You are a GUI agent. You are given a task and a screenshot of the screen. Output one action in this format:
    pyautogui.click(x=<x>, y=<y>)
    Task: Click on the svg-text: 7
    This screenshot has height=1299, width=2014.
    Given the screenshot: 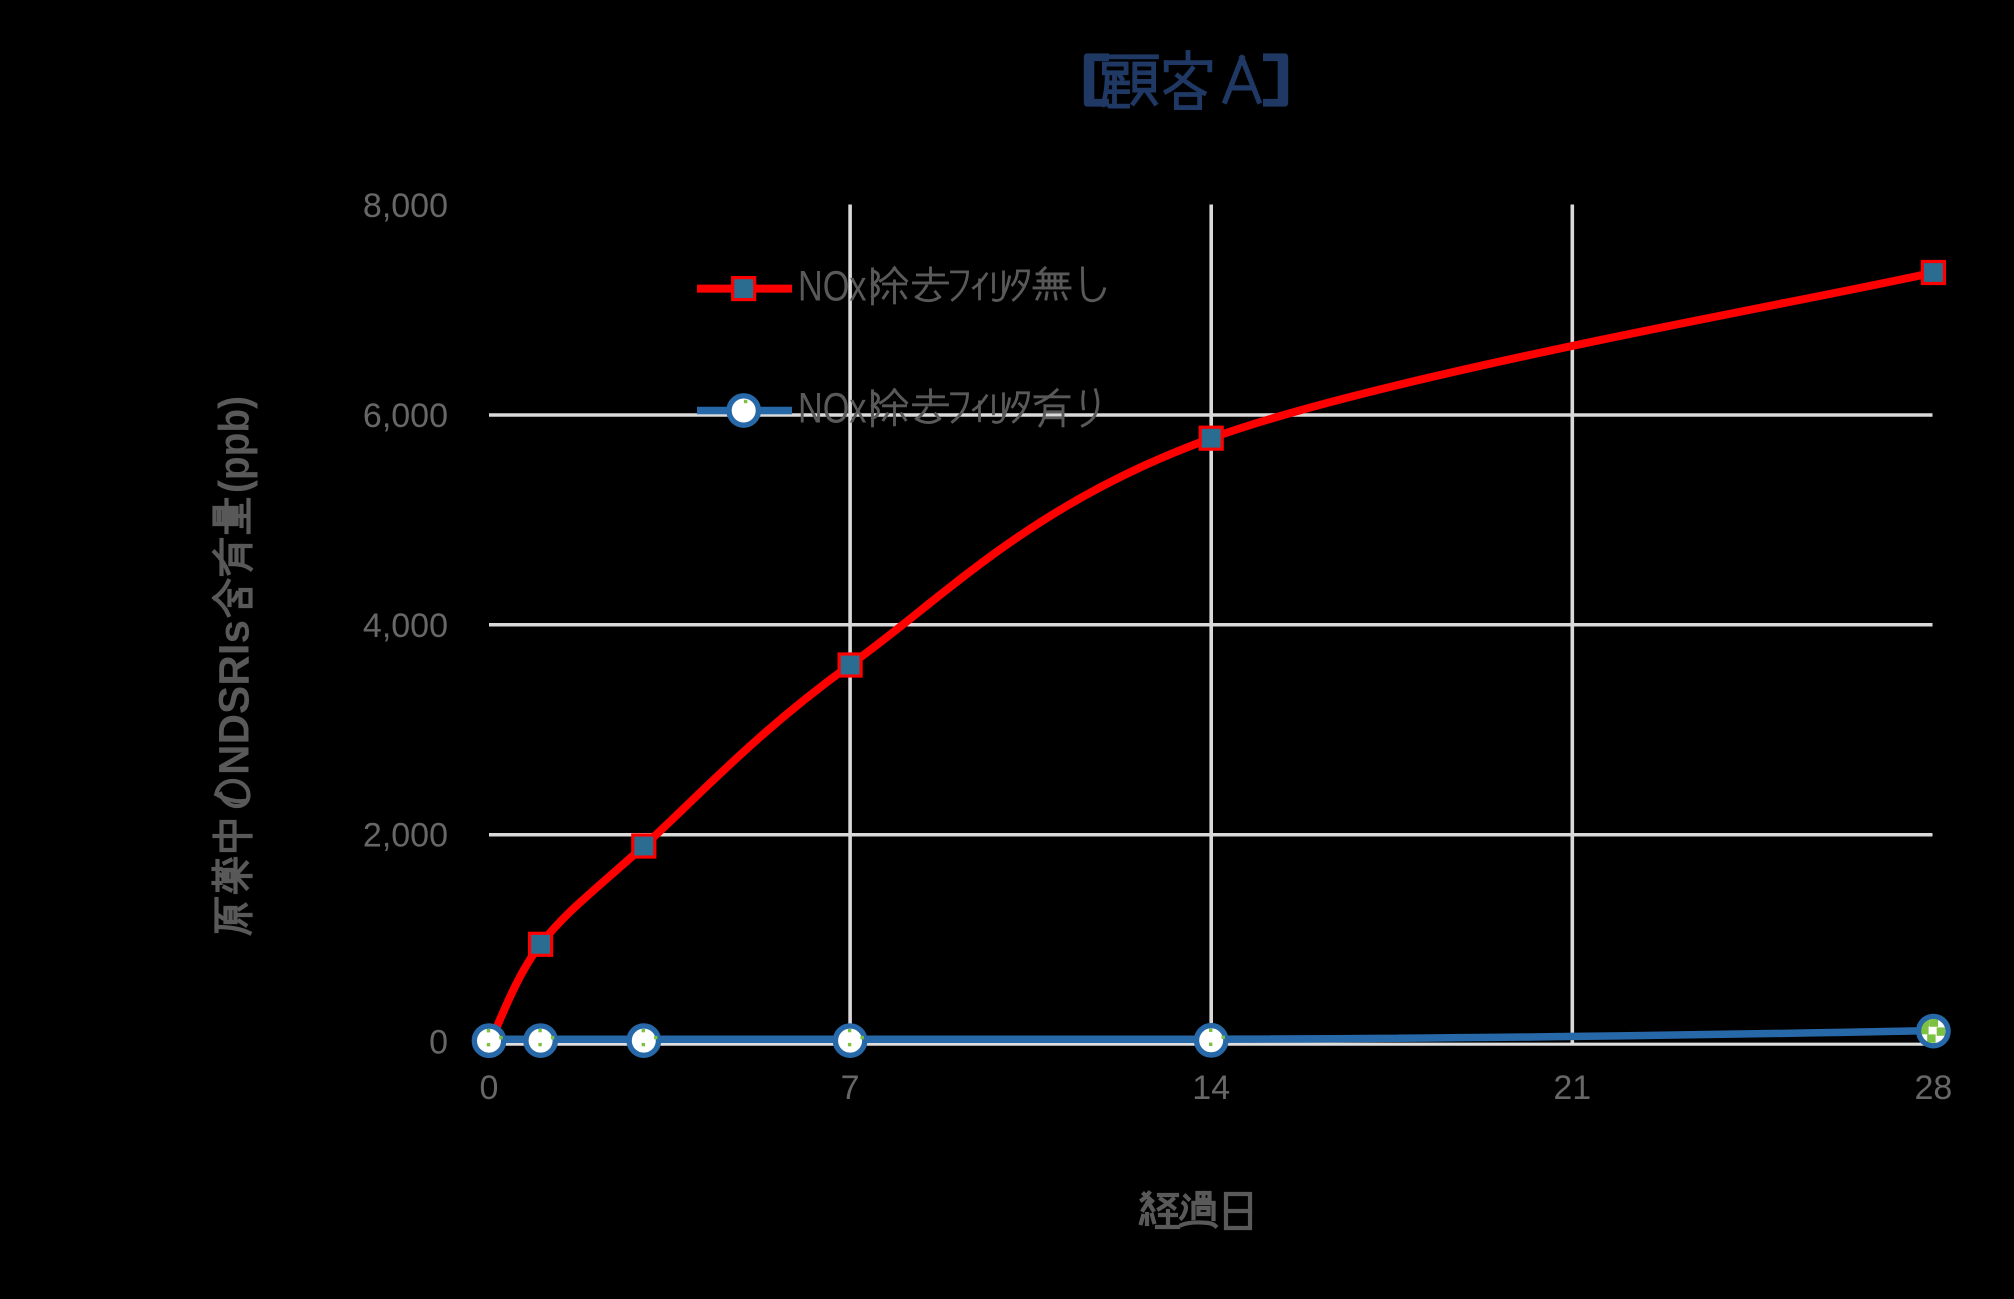 What is the action you would take?
    pyautogui.click(x=850, y=1088)
    